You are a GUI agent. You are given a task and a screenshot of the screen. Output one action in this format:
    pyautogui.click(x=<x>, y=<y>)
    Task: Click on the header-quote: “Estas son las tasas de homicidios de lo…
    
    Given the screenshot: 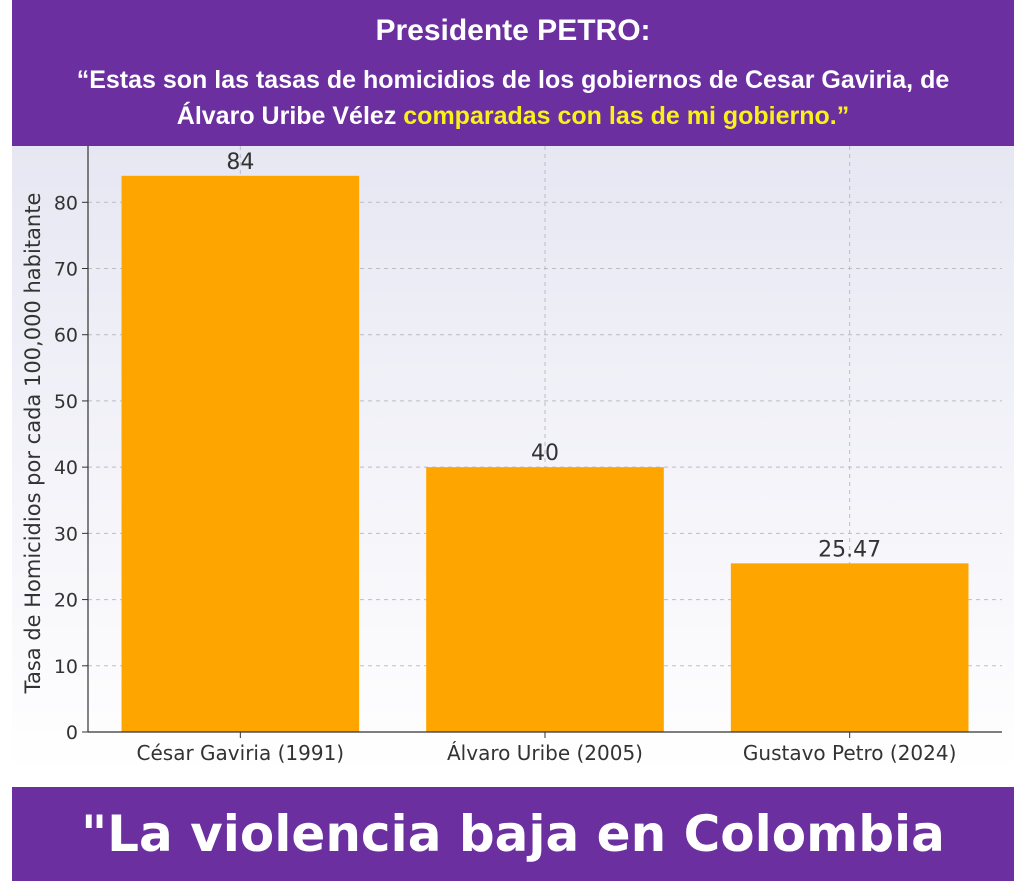 What is the action you would take?
    pyautogui.click(x=513, y=98)
    